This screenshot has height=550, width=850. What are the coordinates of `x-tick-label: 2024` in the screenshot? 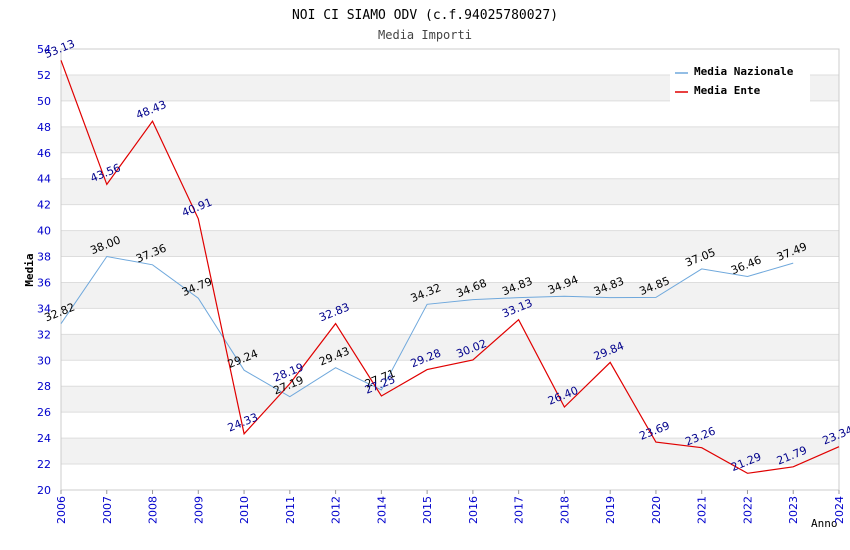 It's located at (839, 510).